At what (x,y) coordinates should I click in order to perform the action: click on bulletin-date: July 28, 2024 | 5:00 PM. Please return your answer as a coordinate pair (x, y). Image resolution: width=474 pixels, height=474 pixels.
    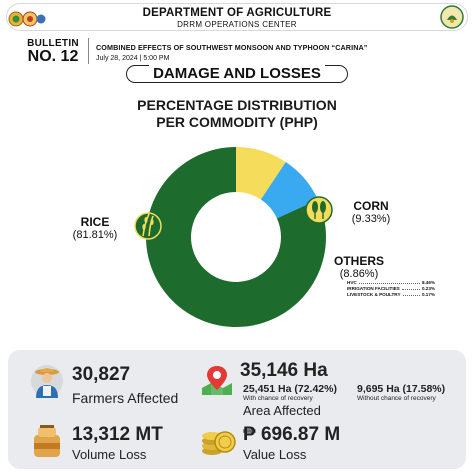
    Looking at the image, I should click on (133, 58).